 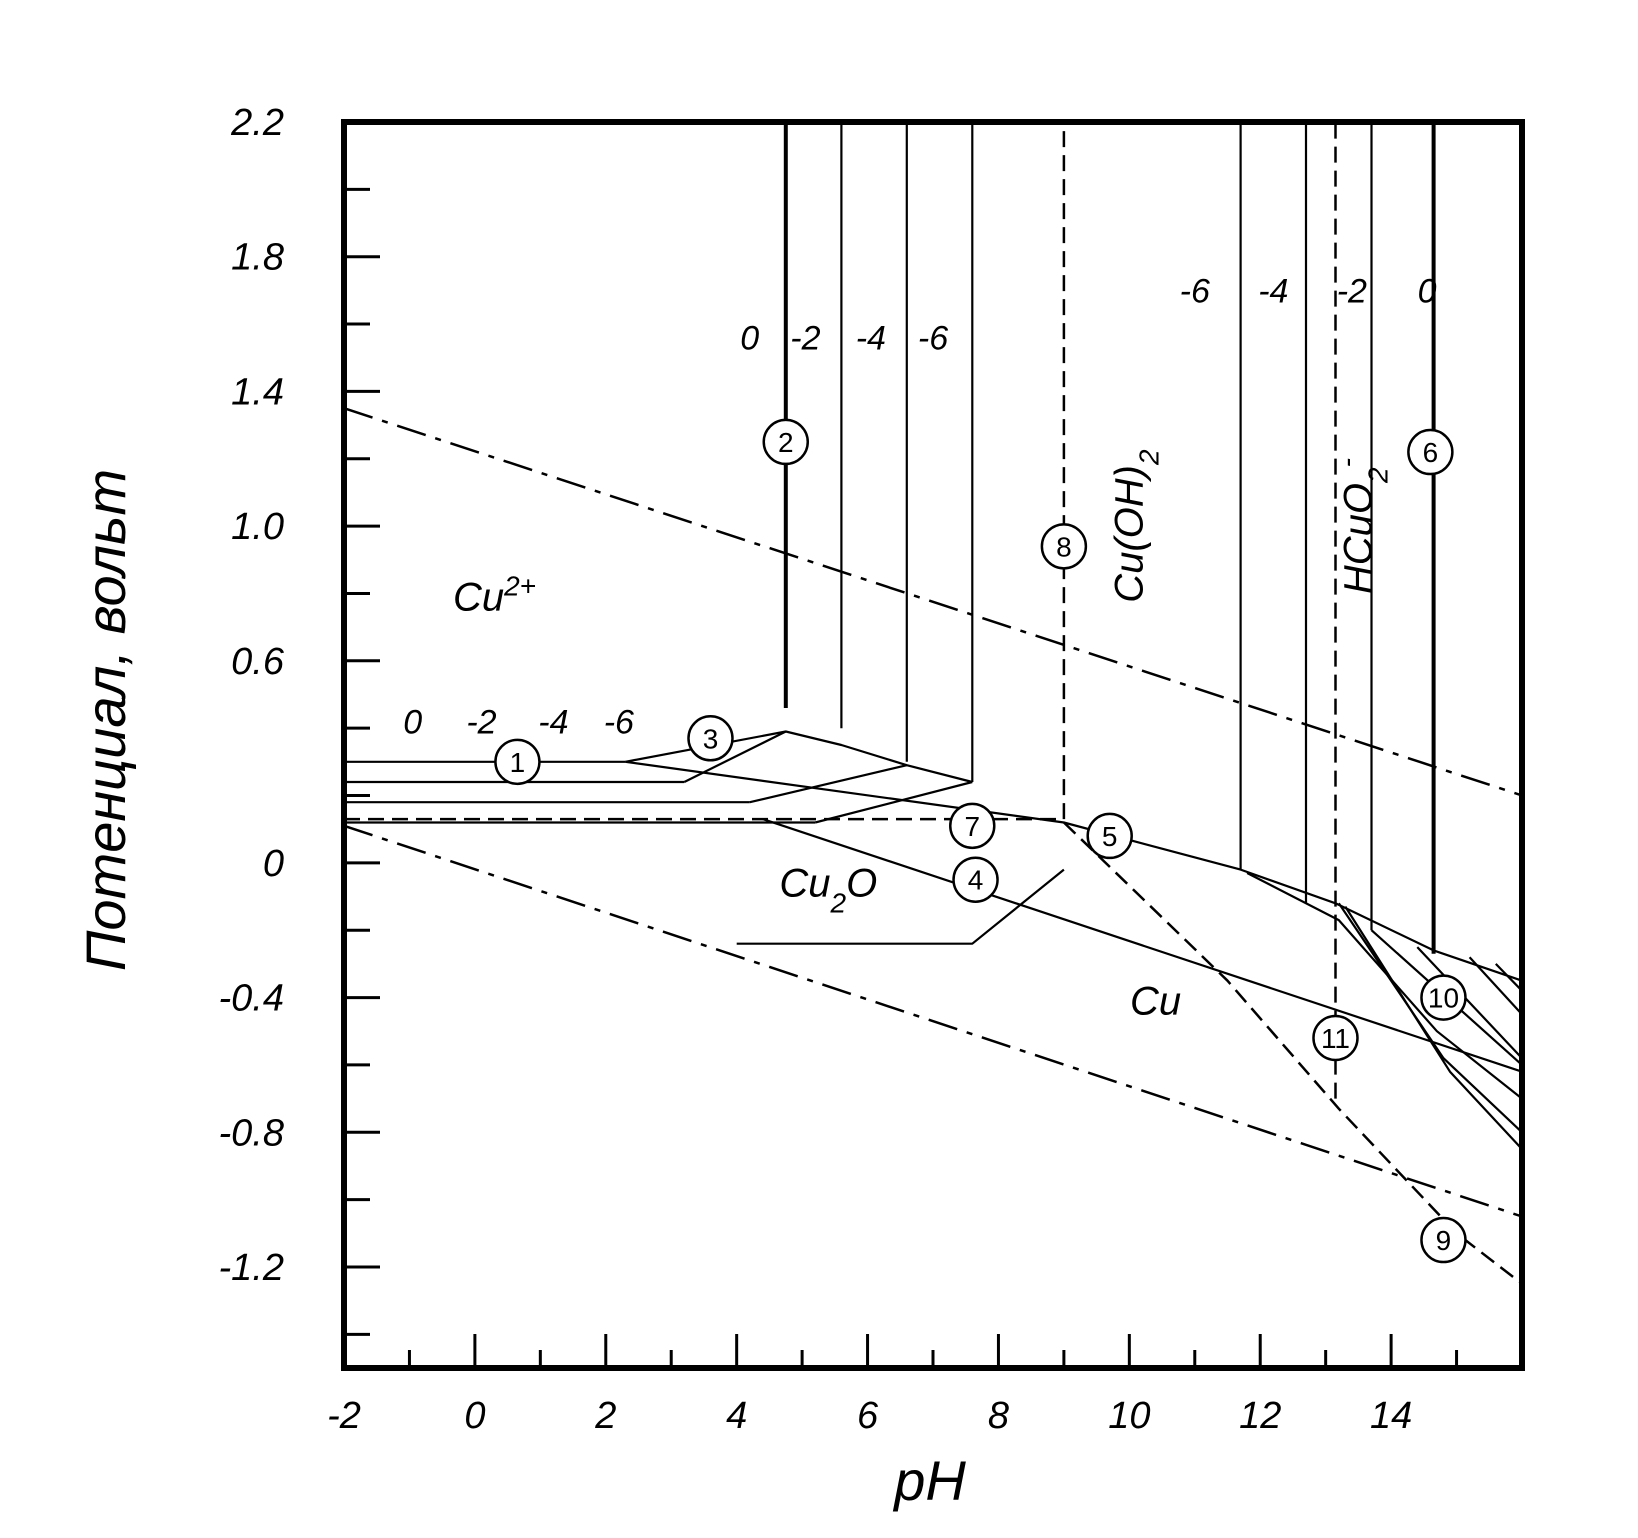 What do you see at coordinates (929, 1480) in the screenshot?
I see `x-axis-title: pH` at bounding box center [929, 1480].